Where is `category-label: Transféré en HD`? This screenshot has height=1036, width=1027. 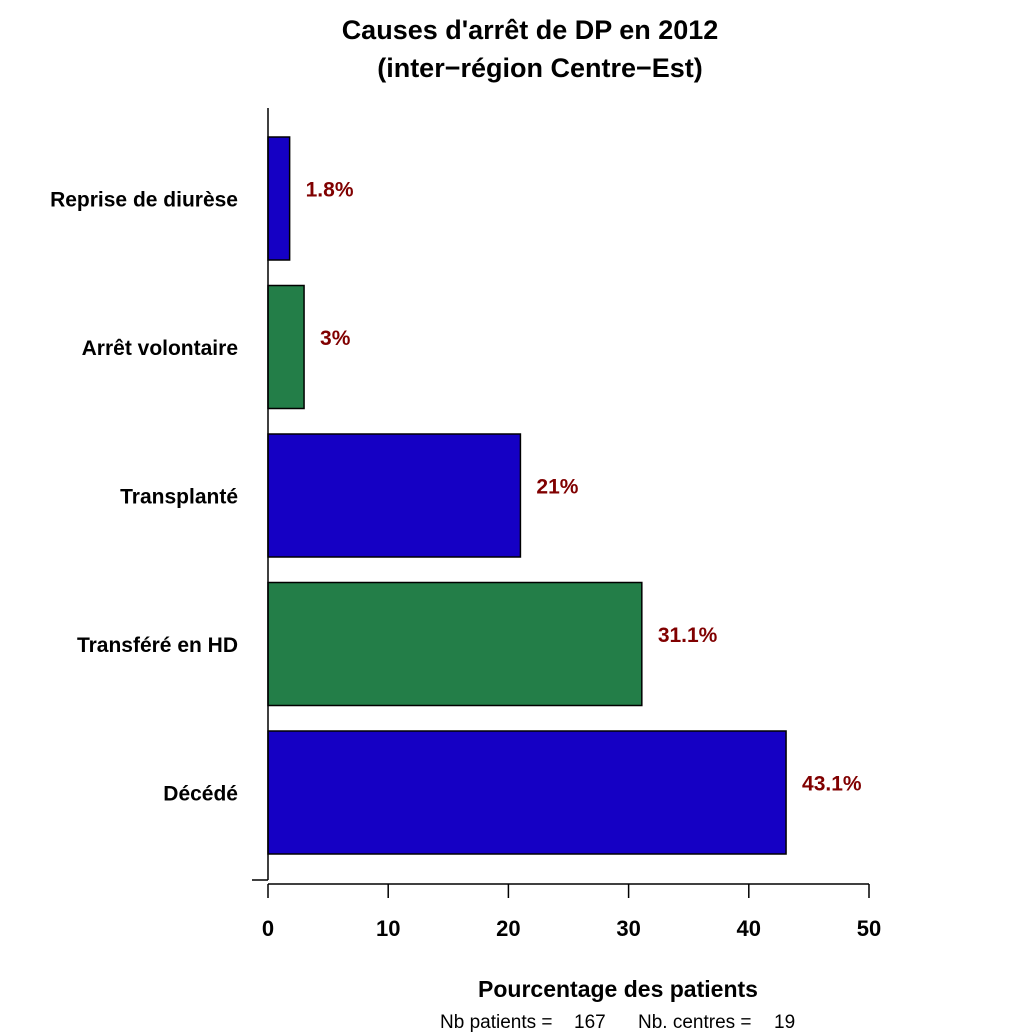
category-label: Transféré en HD is located at coordinates (157, 645).